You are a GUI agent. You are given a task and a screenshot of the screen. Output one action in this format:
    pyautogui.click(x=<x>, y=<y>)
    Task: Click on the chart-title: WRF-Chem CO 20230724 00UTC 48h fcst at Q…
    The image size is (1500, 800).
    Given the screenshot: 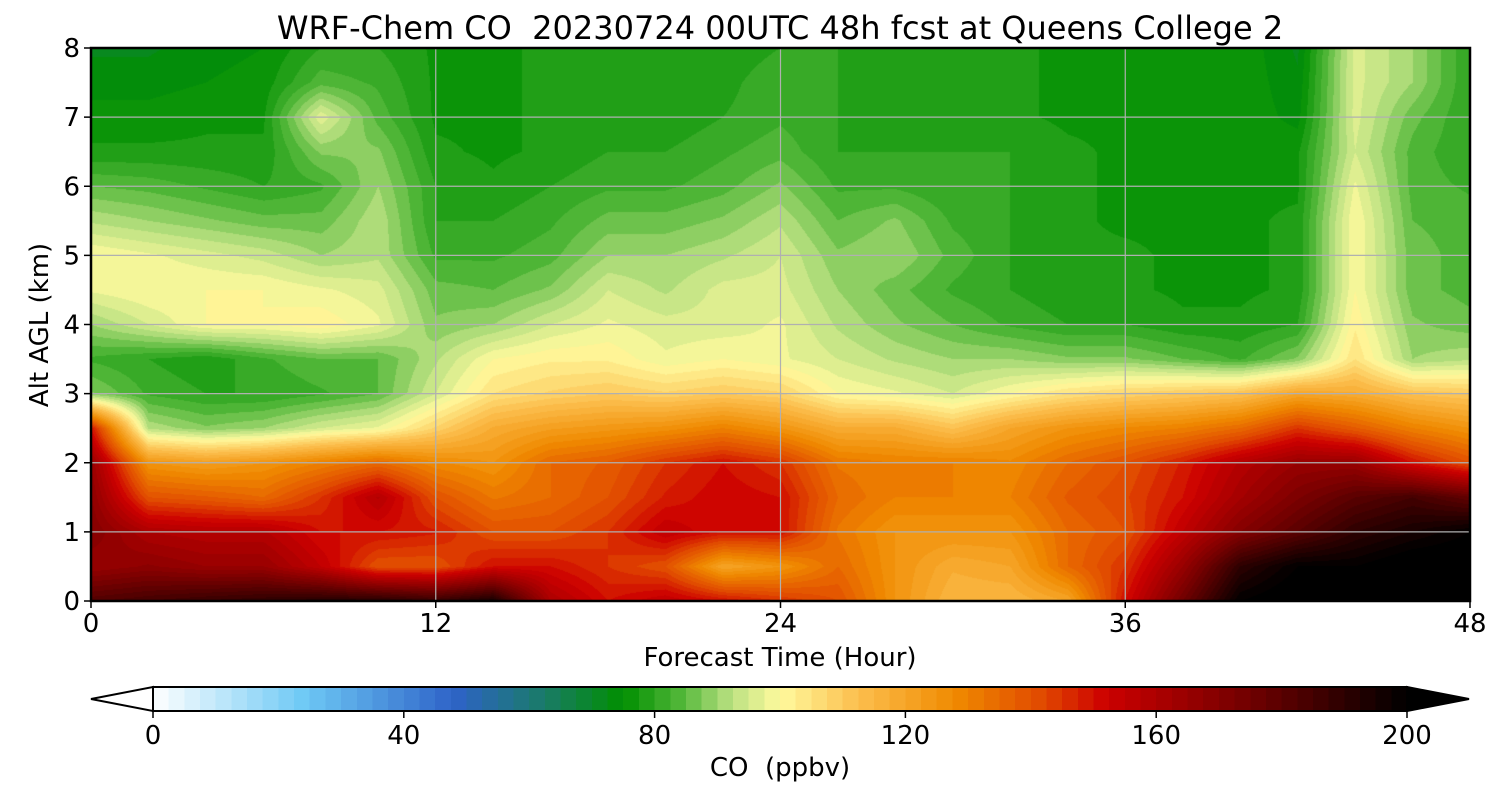 What is the action you would take?
    pyautogui.click(x=780, y=28)
    